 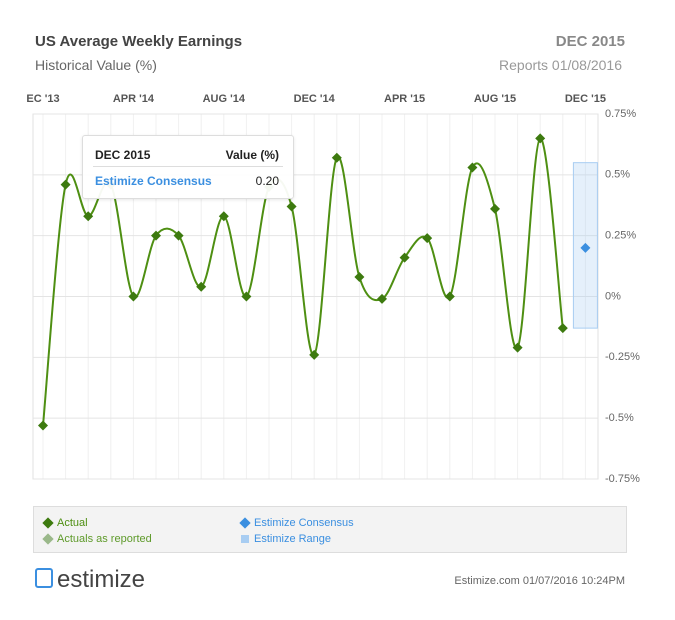 What do you see at coordinates (539, 581) in the screenshot?
I see `timestamp: Estimize.com 01/07/2016 10:24PM` at bounding box center [539, 581].